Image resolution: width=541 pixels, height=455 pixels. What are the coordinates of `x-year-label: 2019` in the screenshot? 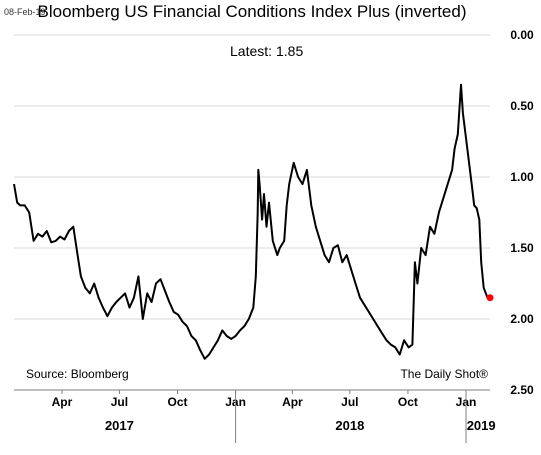 It's located at (481, 425).